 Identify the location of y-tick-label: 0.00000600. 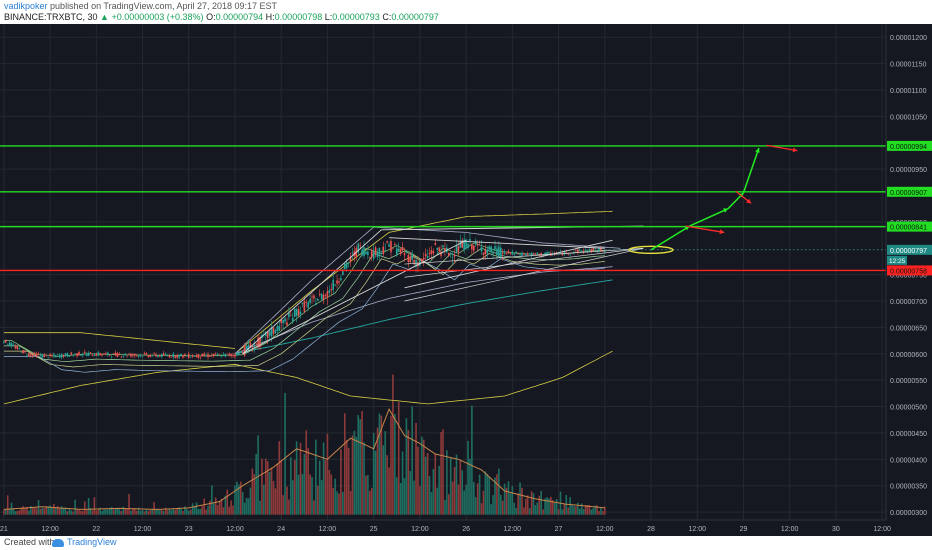
(908, 355).